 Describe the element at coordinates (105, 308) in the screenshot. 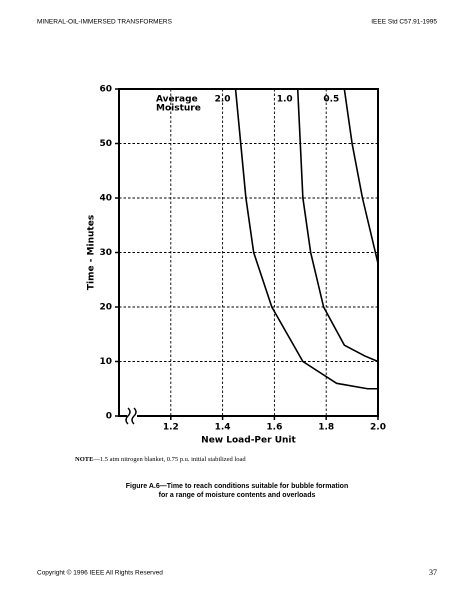

I see `y-tick-label: 20` at that location.